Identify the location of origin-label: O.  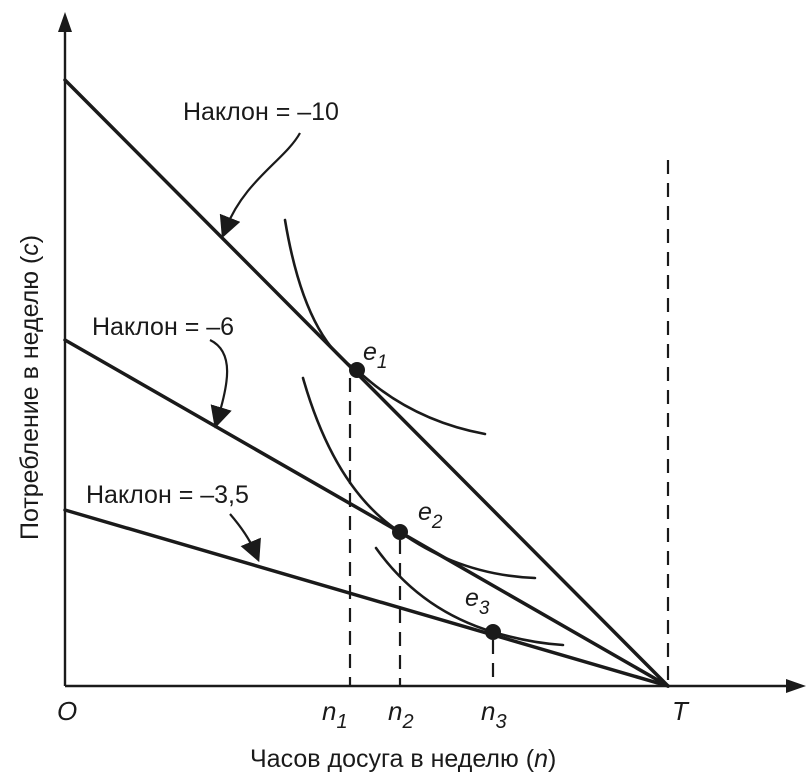
(67, 711).